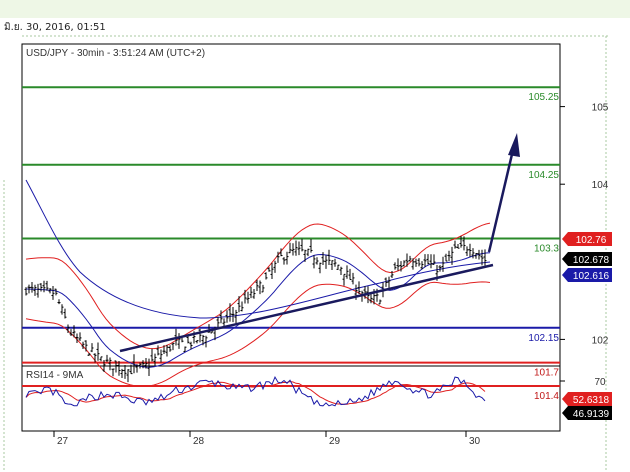 The height and width of the screenshot is (472, 630). What do you see at coordinates (600, 340) in the screenshot?
I see `y-tick-label-2: 102` at bounding box center [600, 340].